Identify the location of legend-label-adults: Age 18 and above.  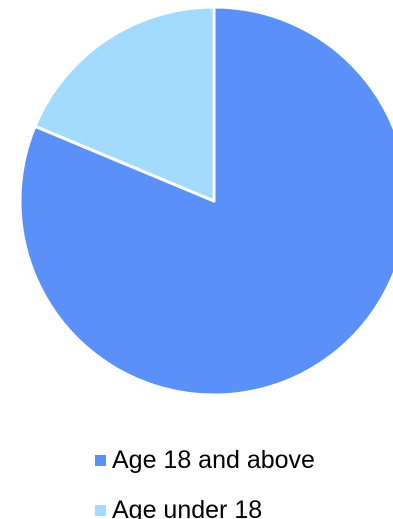
(213, 459).